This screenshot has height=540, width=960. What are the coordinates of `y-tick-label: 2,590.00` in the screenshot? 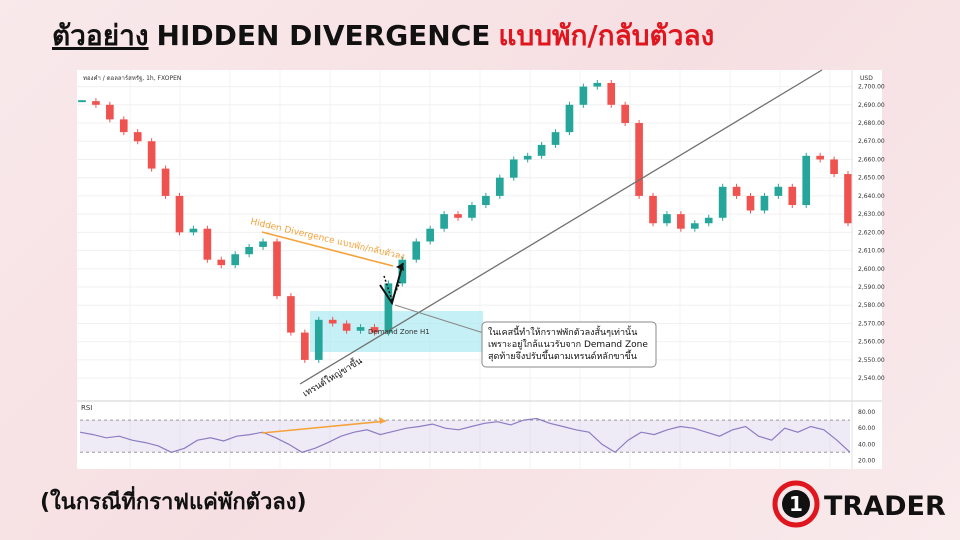 It's located at (871, 287).